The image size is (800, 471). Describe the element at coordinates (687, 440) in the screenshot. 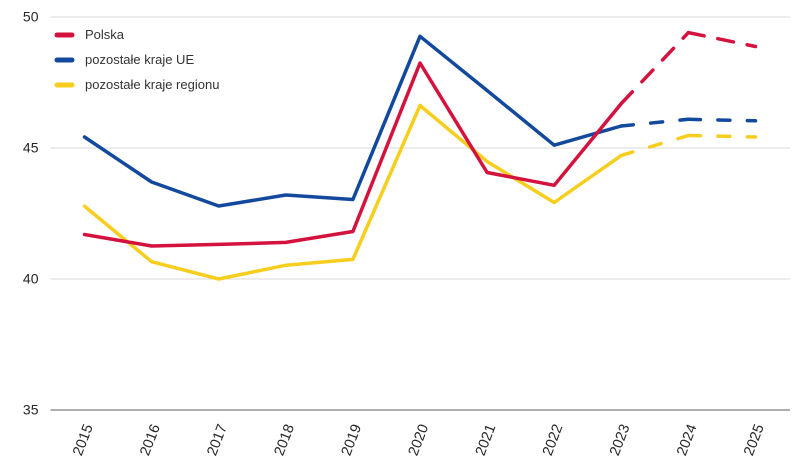

I see `svg-text: 2024` at that location.